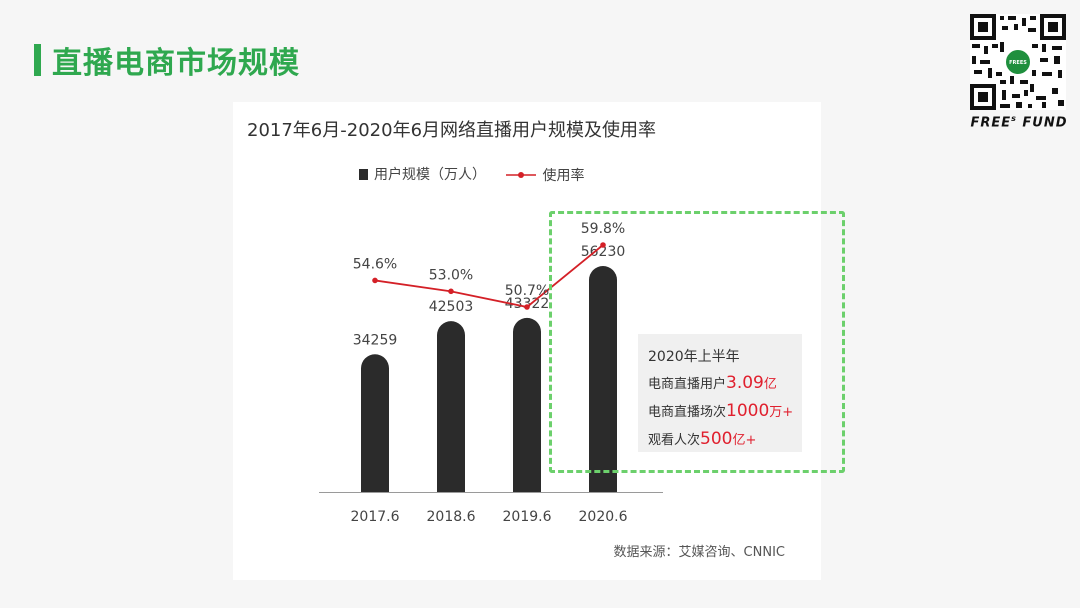  What do you see at coordinates (603, 229) in the screenshot?
I see `usage-rate-label: 59.8%` at bounding box center [603, 229].